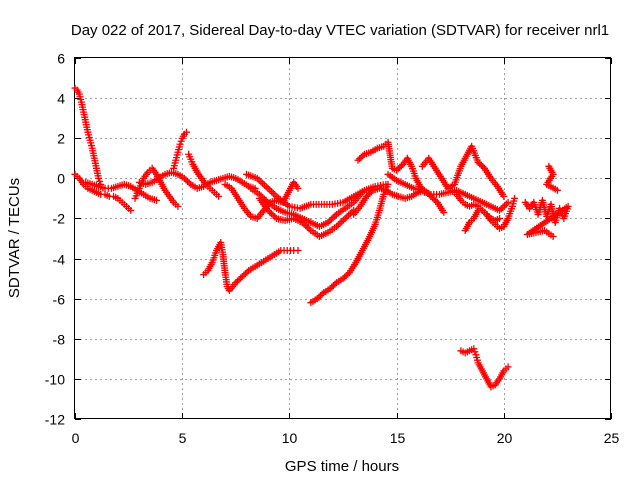  Describe the element at coordinates (61, 59) in the screenshot. I see `y-tick-label: 6` at that location.